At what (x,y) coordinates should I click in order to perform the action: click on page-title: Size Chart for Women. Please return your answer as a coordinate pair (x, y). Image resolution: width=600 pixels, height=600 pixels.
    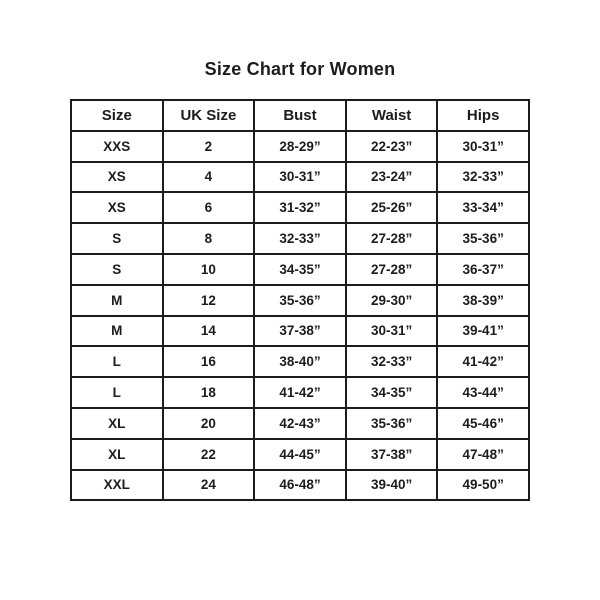
    Looking at the image, I should click on (300, 69).